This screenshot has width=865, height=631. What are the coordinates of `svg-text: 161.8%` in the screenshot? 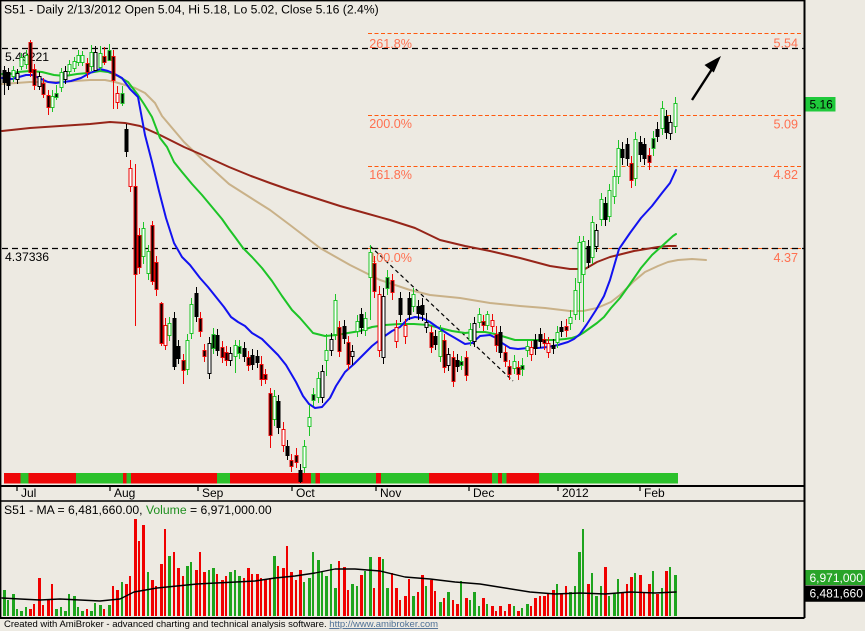 It's located at (390, 175).